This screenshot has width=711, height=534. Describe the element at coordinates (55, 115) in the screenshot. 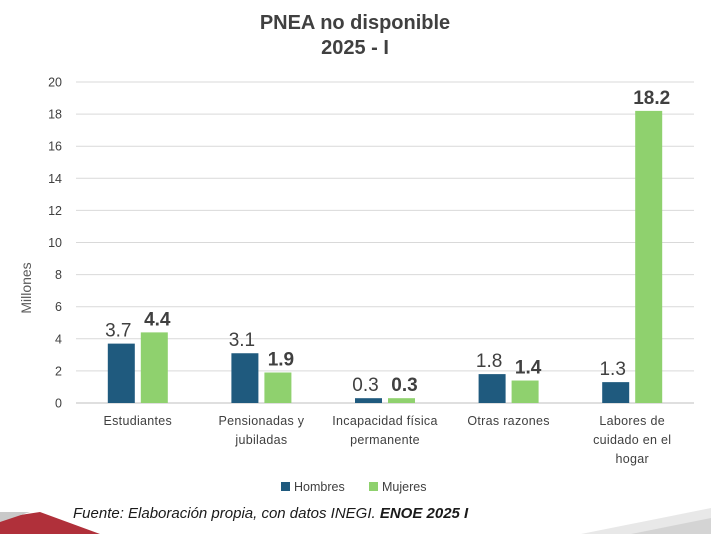

I see `y-tick-label: 18` at that location.